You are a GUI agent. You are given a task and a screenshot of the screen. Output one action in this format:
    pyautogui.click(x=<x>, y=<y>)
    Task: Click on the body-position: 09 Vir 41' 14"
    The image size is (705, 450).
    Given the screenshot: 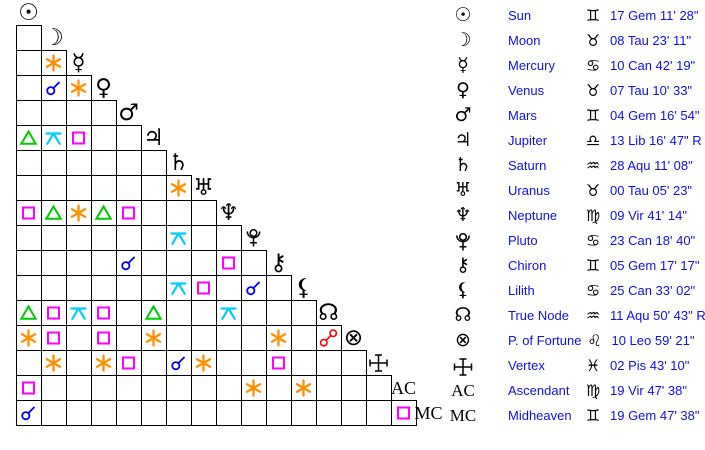 What is the action you would take?
    pyautogui.click(x=648, y=215)
    